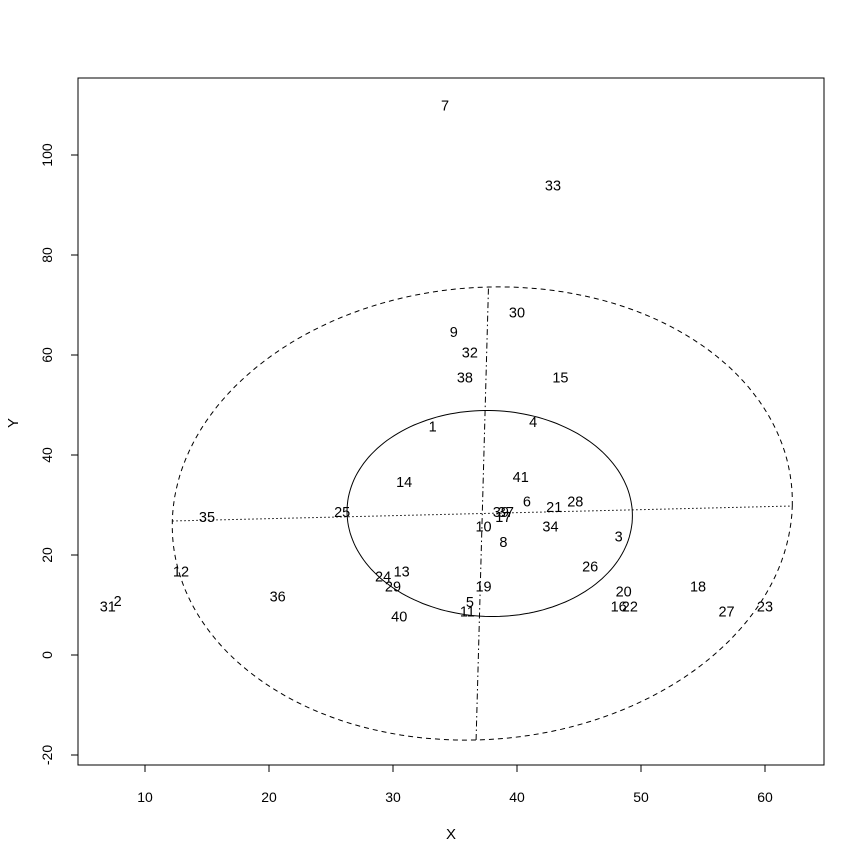 The width and height of the screenshot is (864, 864). What do you see at coordinates (533, 423) in the screenshot?
I see `point-label-4: 4` at bounding box center [533, 423].